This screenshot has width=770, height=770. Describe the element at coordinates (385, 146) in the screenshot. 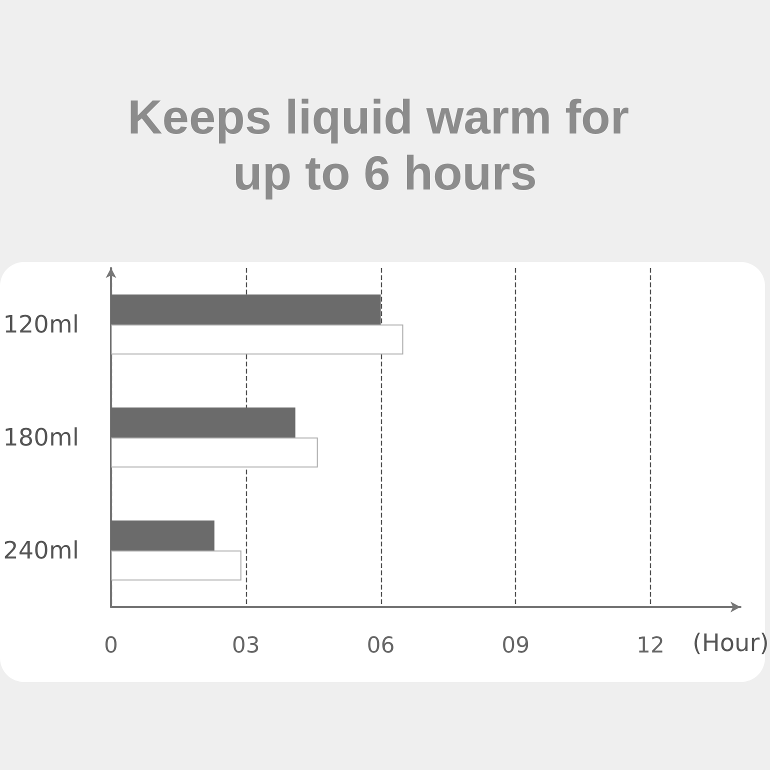

I see `chart-title: Keeps liquid warm for up to 6 hours` at that location.